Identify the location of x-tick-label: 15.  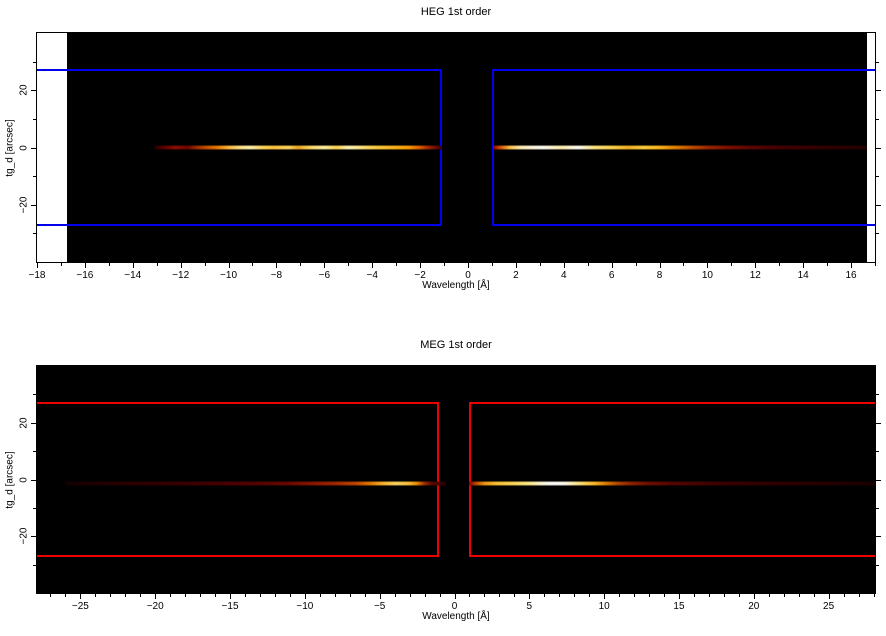
(679, 606).